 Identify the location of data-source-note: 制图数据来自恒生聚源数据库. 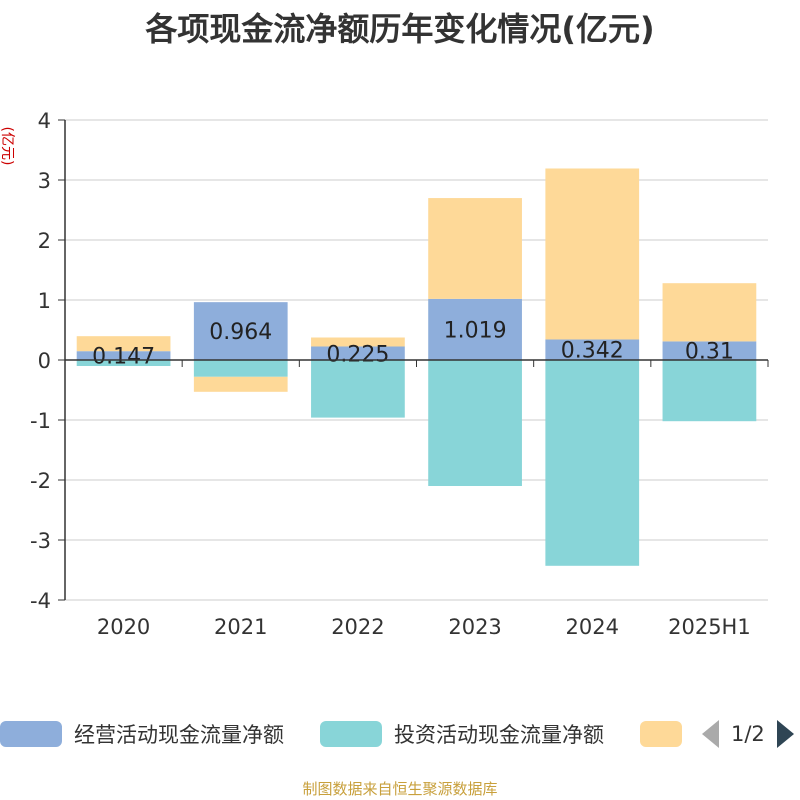
(400, 789).